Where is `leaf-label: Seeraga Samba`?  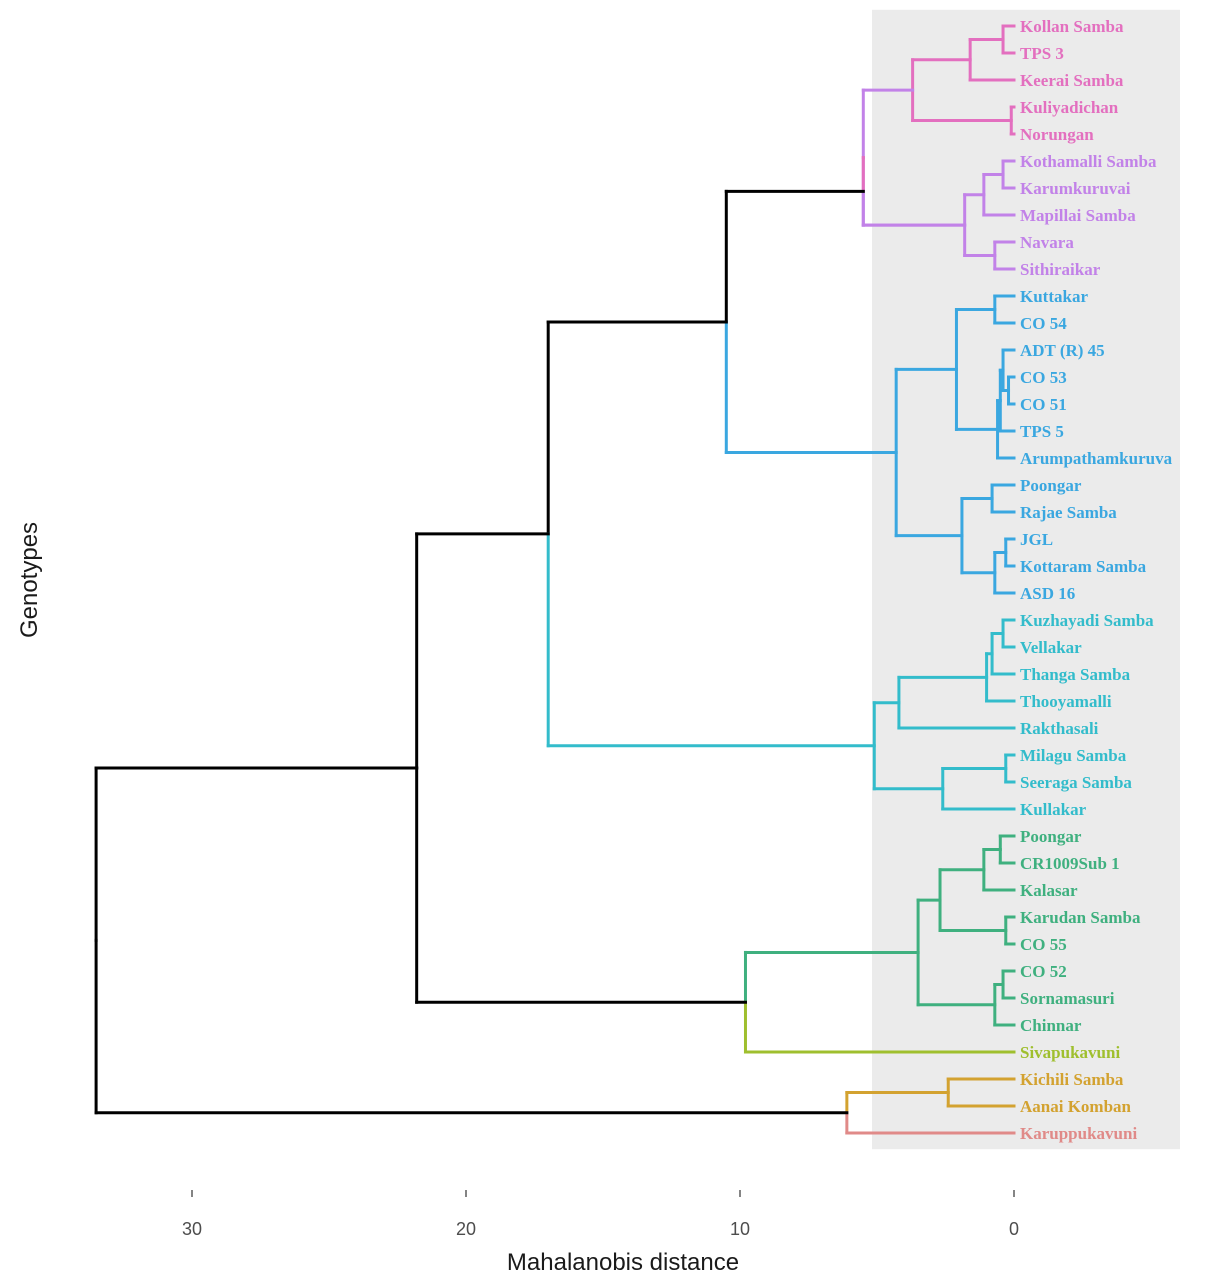 leaf-label: Seeraga Samba is located at coordinates (1076, 782).